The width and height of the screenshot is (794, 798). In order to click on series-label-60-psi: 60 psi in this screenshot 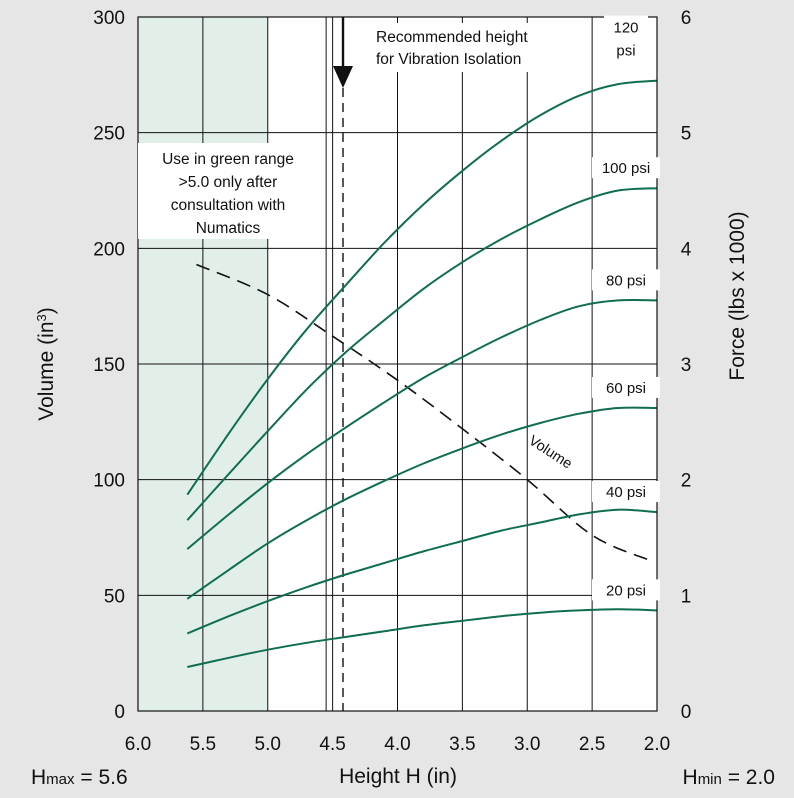, I will do `click(626, 388)`.